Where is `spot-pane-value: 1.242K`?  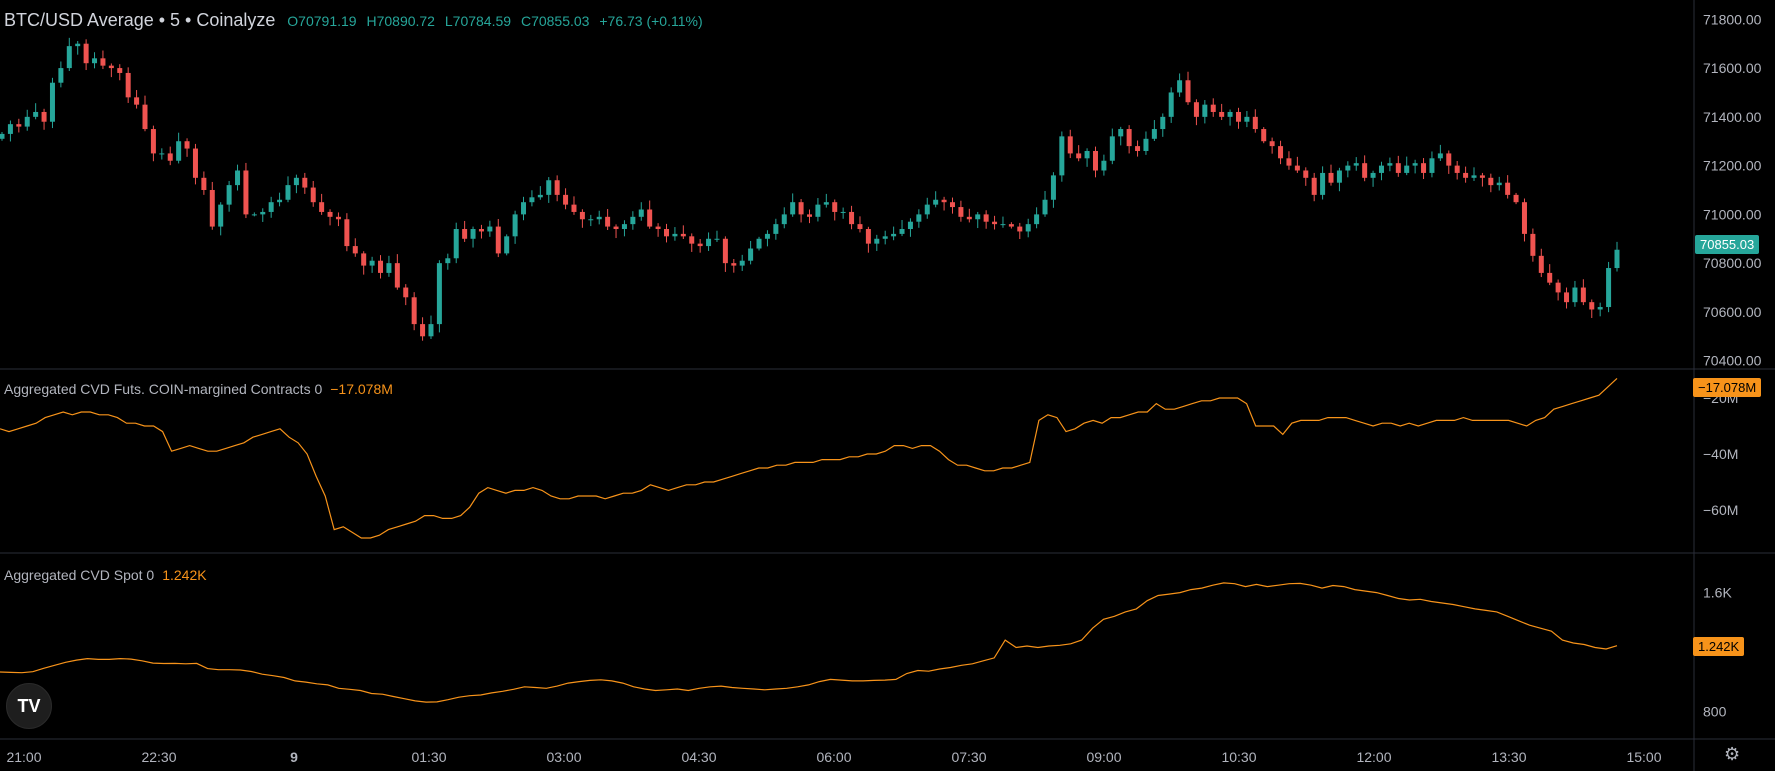
spot-pane-value: 1.242K is located at coordinates (184, 575).